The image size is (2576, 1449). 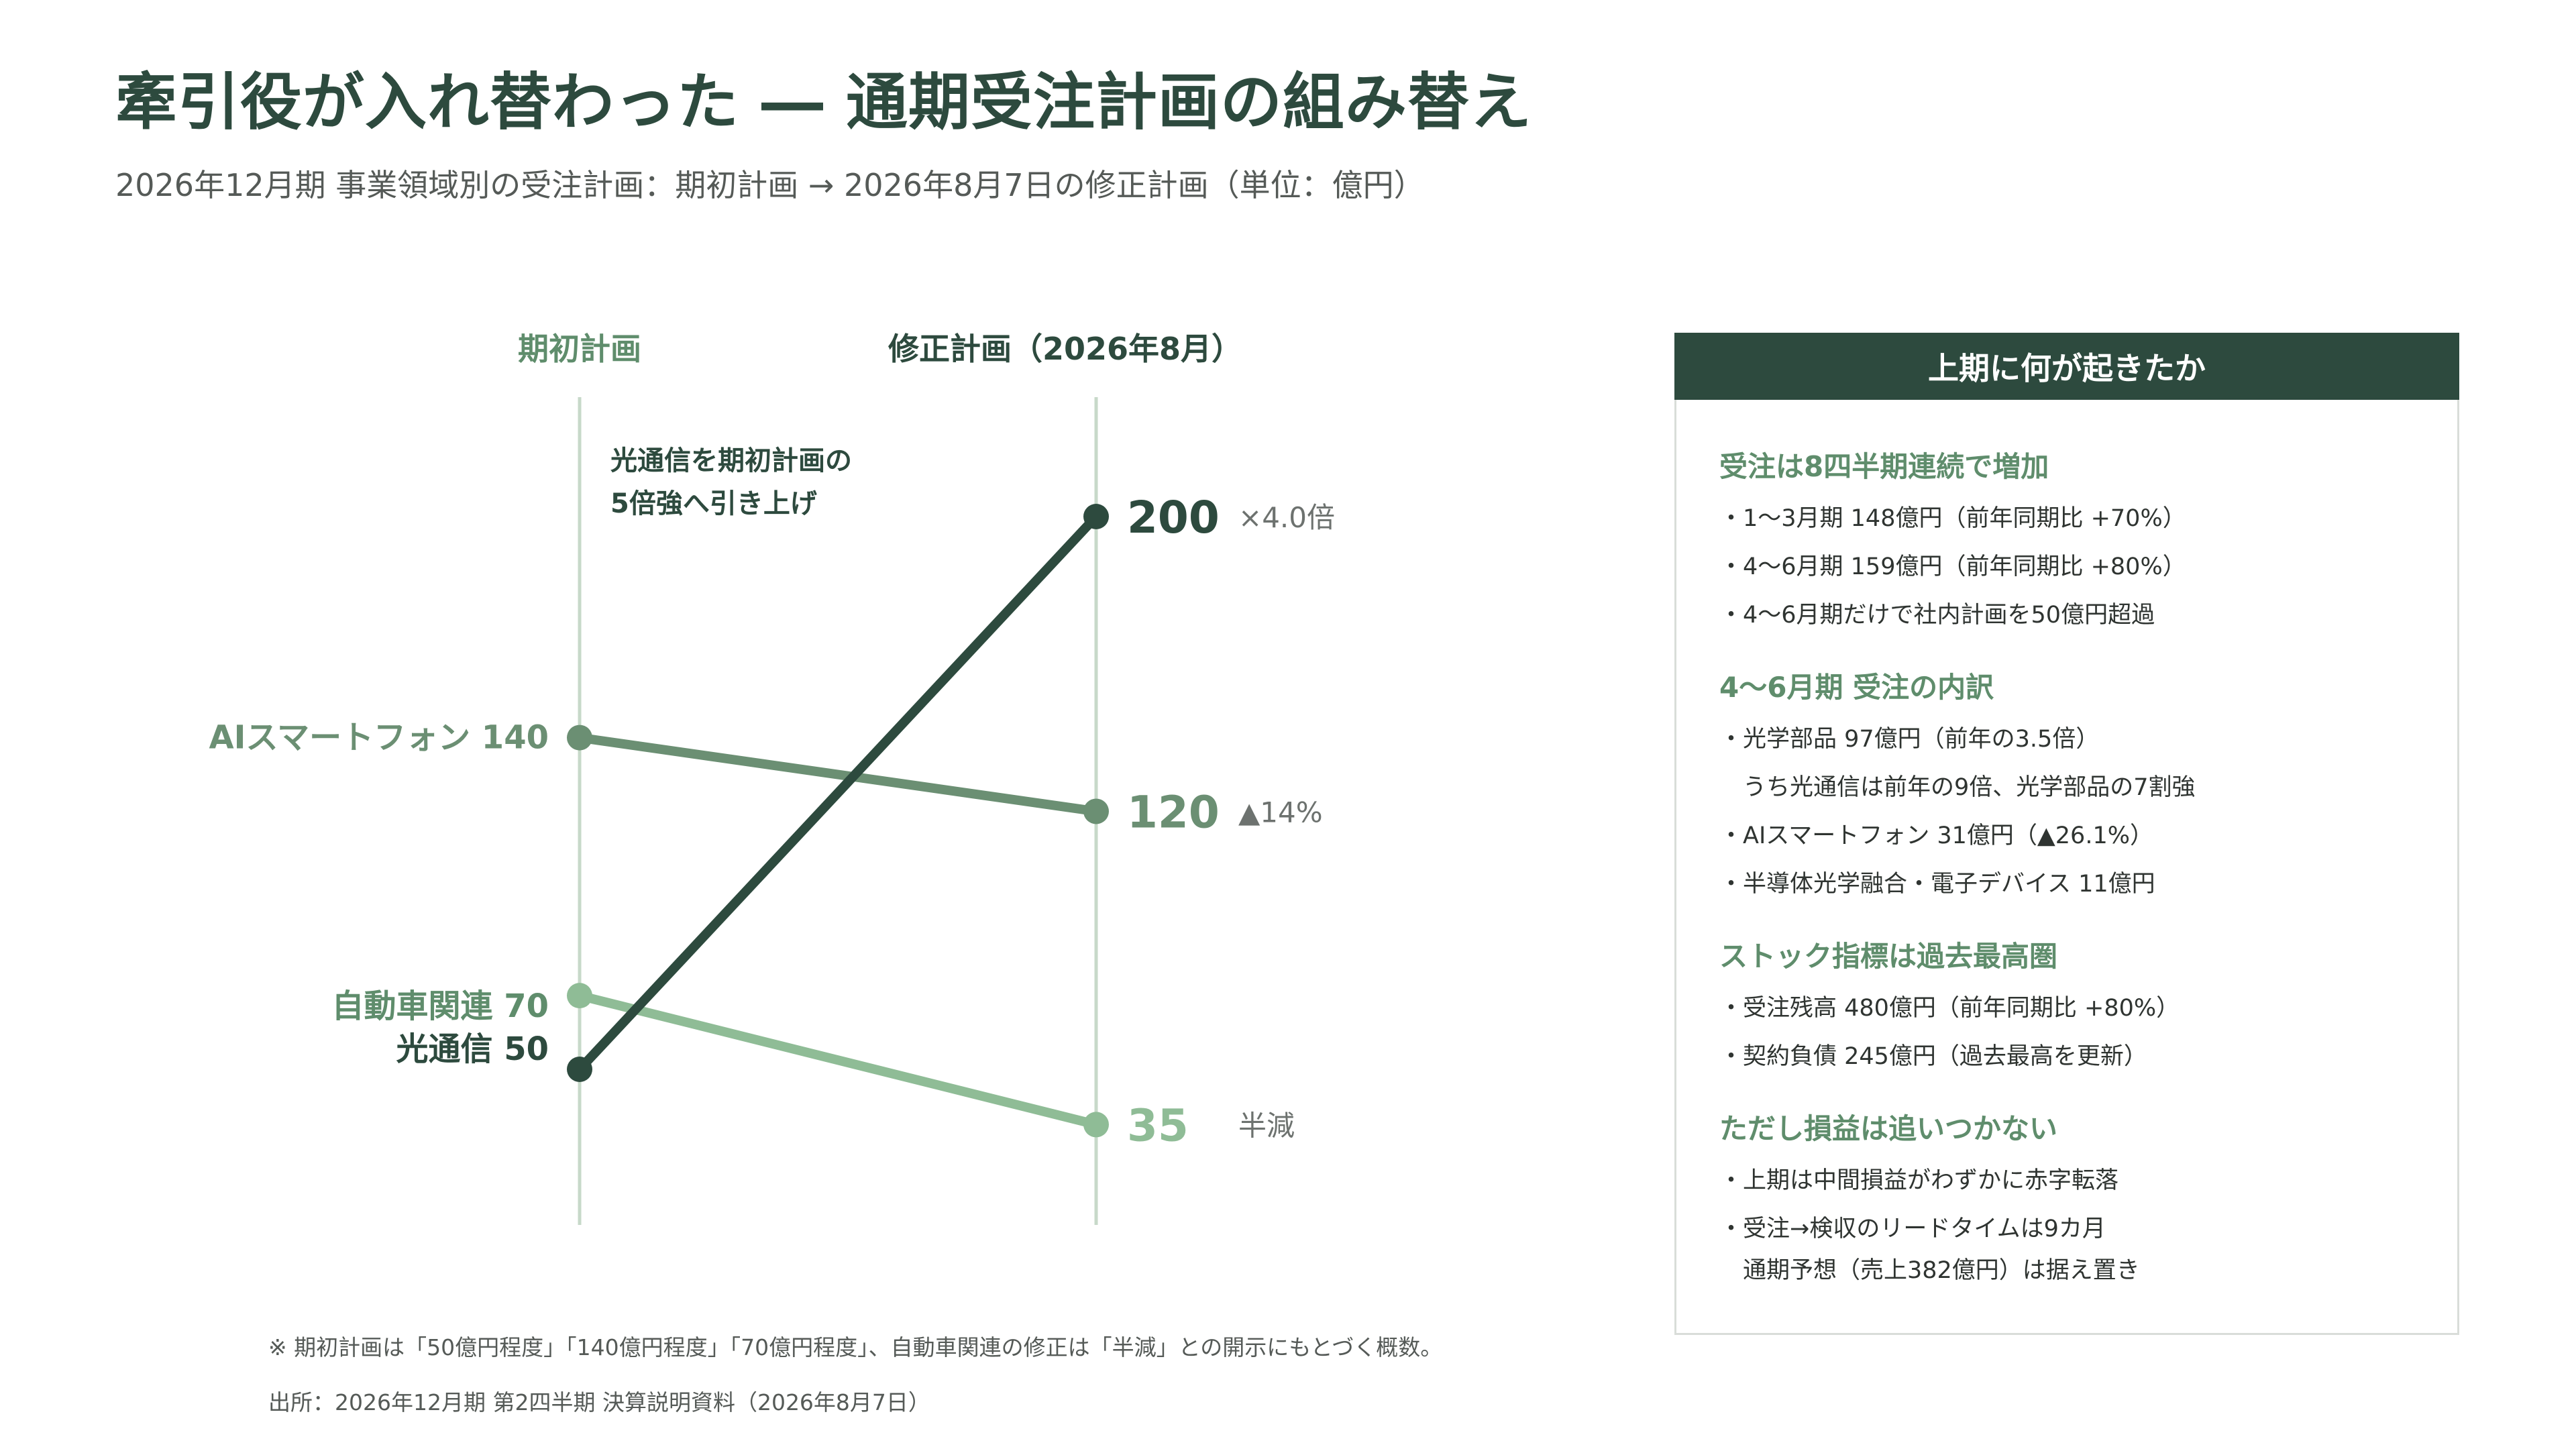 I want to click on summary-bullet: ・上期は中間損益がわずかに赤字転落, so click(x=1919, y=1180).